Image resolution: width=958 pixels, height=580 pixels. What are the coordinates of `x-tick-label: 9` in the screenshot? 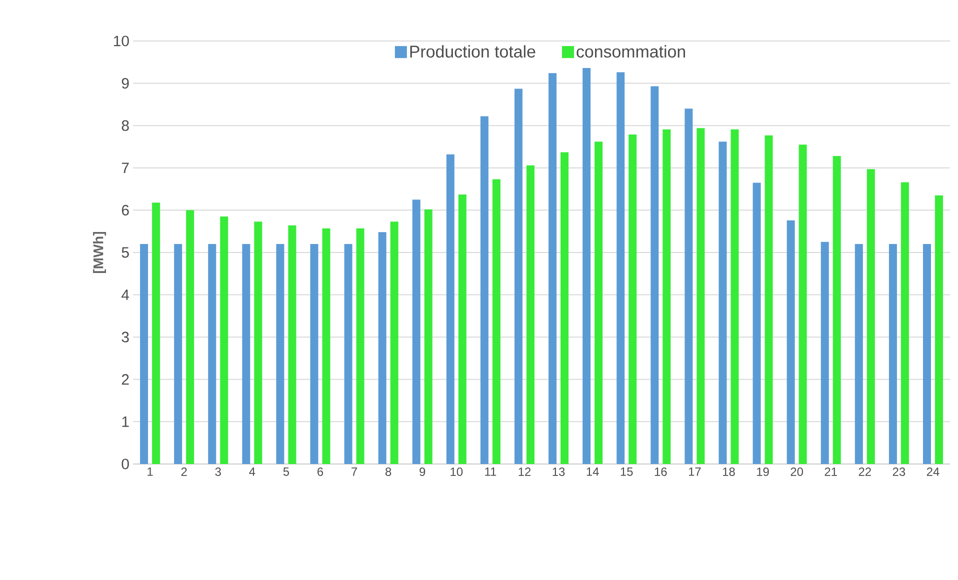 It's located at (423, 472).